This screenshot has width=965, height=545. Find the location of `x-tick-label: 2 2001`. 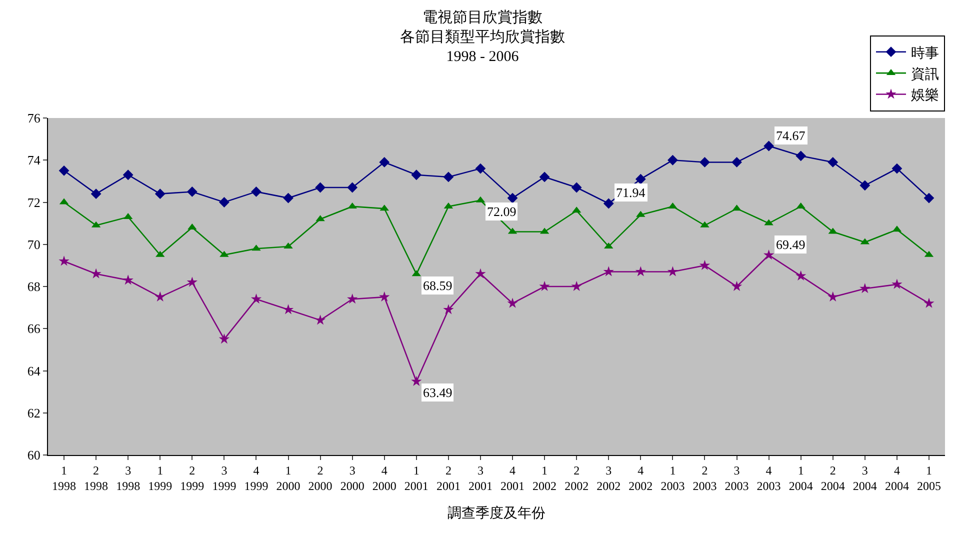

x-tick-label: 2 2001 is located at coordinates (448, 478).